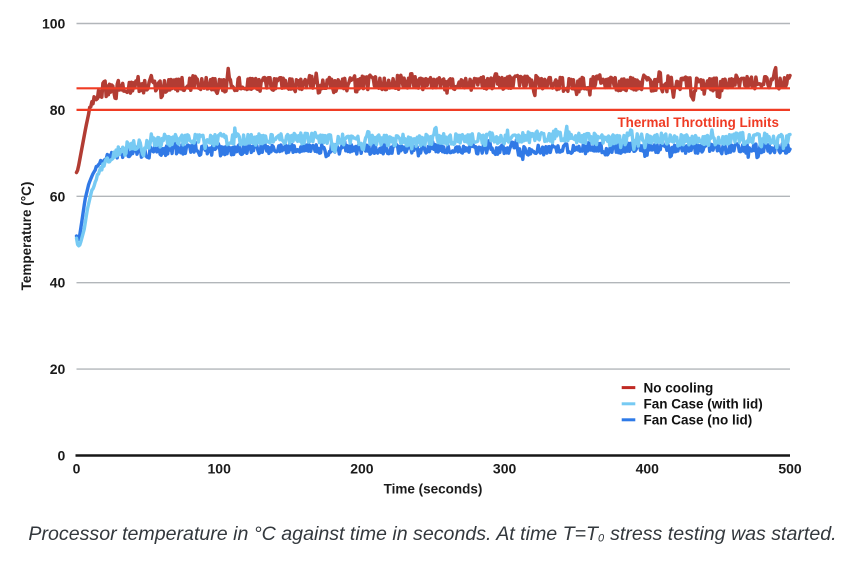 Image resolution: width=850 pixels, height=564 pixels. What do you see at coordinates (362, 469) in the screenshot?
I see `svg-text: 200` at bounding box center [362, 469].